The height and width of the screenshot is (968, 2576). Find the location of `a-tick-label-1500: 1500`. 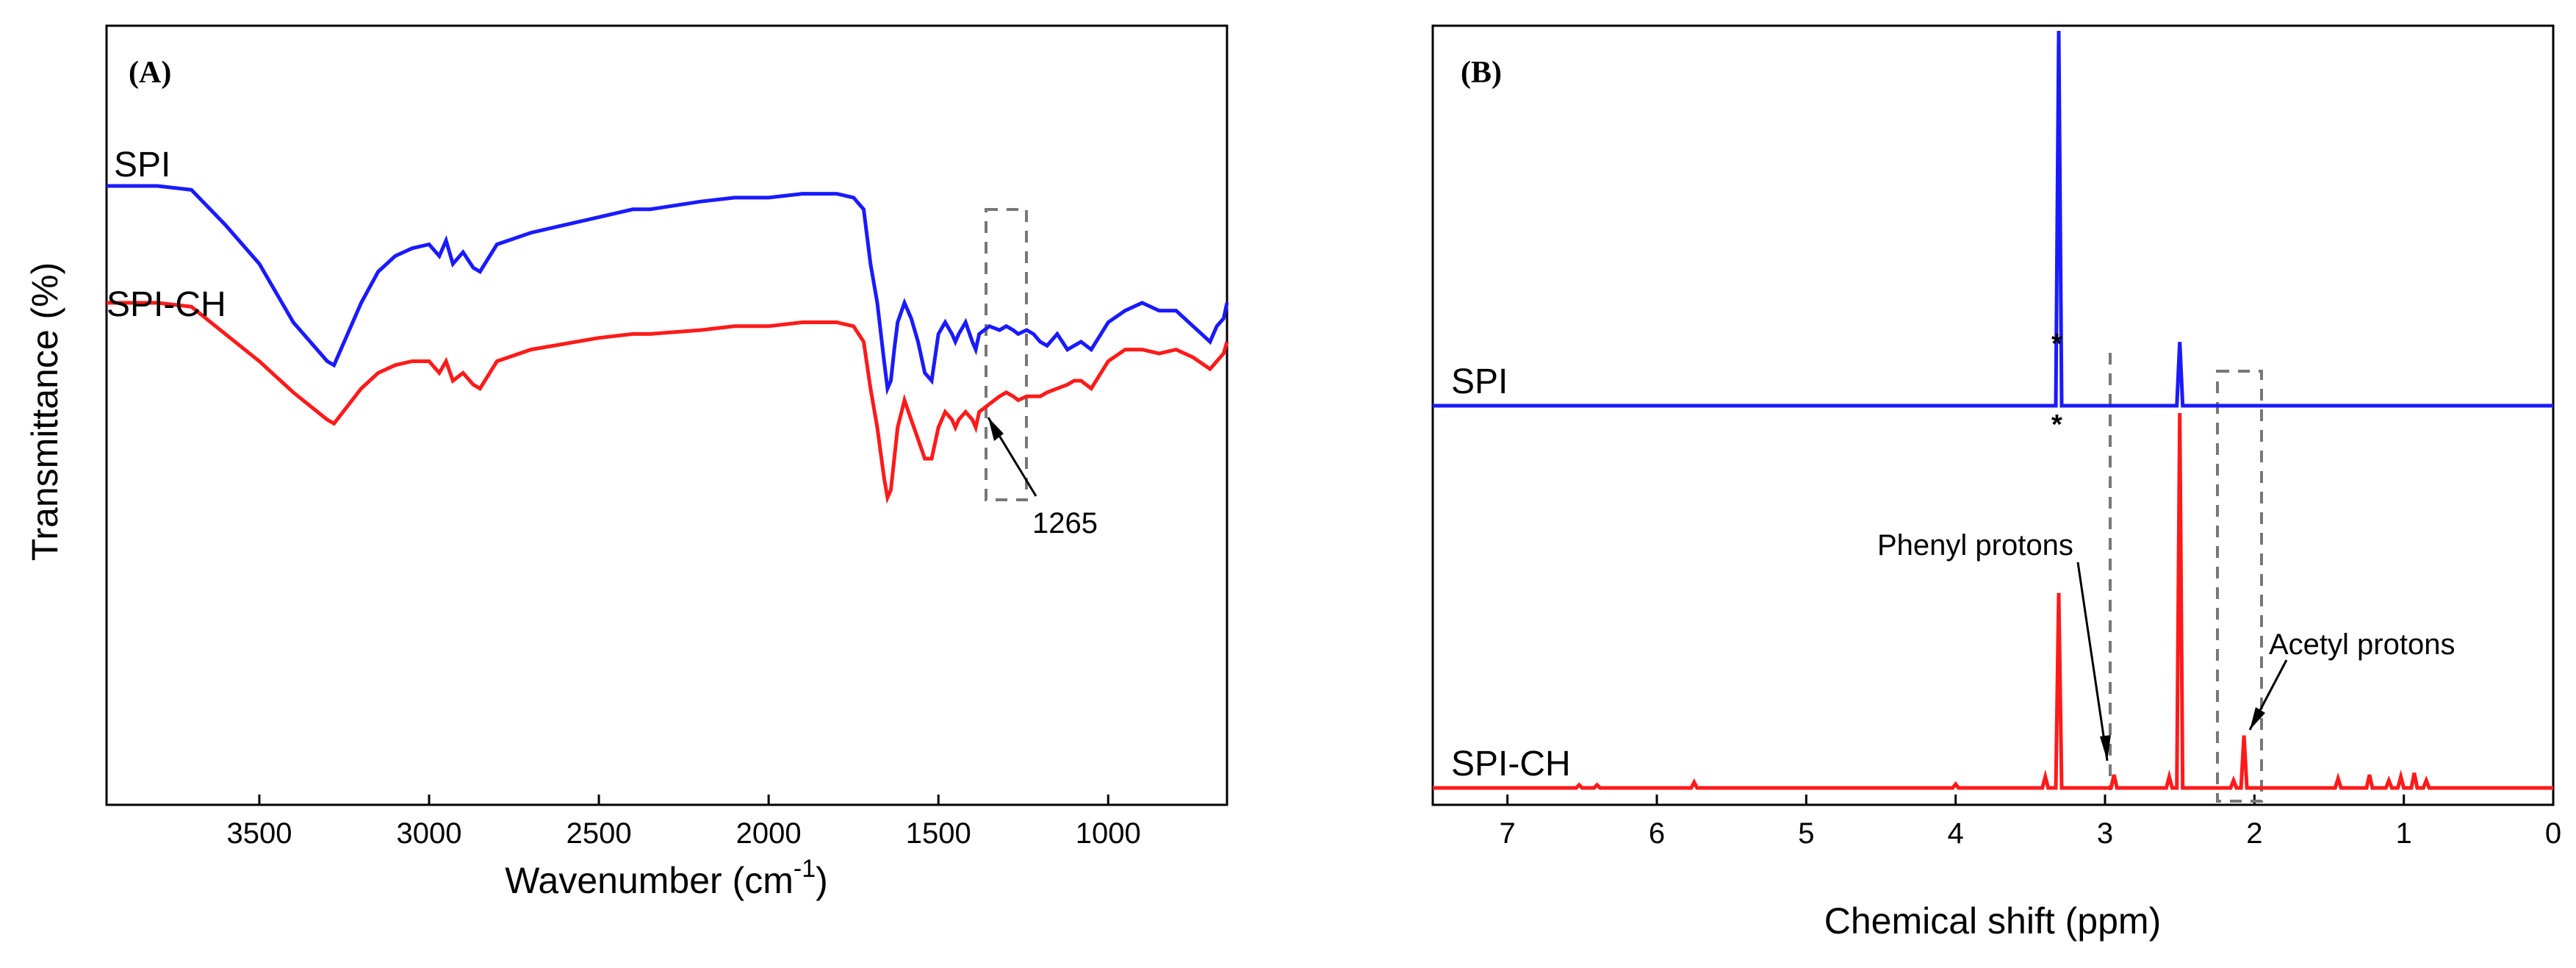

a-tick-label-1500: 1500 is located at coordinates (938, 833).